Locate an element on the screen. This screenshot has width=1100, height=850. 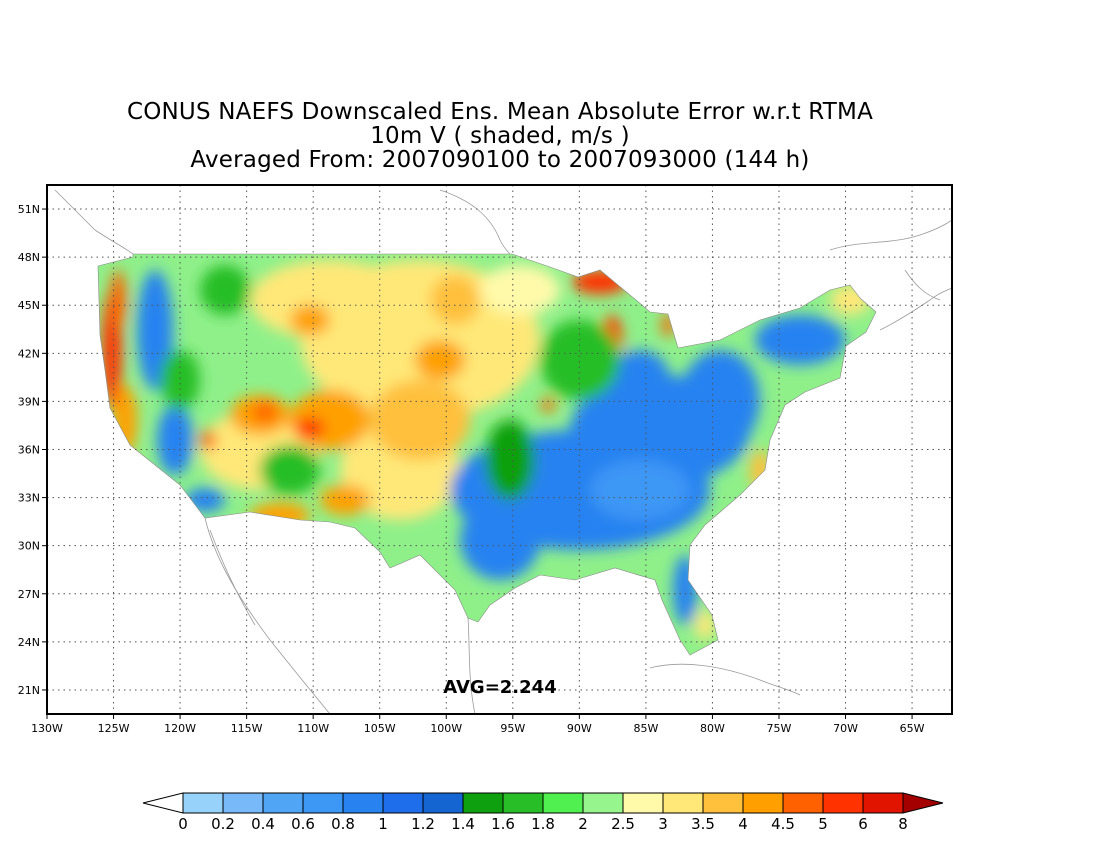
mexico-coastline-pacific is located at coordinates (267, 615).